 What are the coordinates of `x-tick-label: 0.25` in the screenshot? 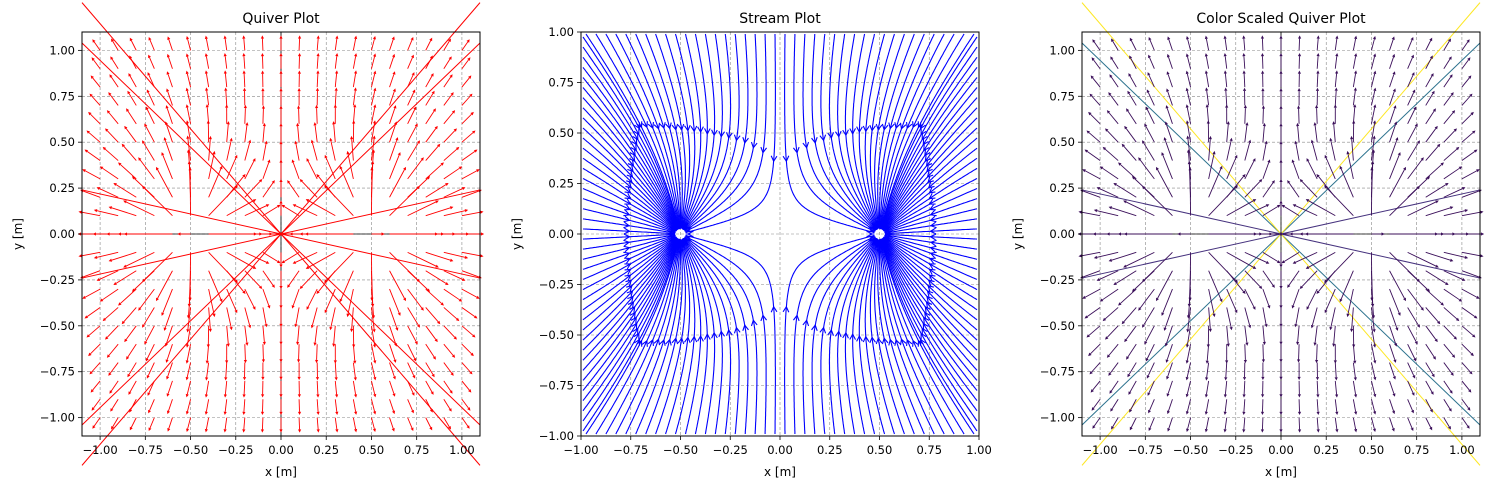 It's located at (1326, 450).